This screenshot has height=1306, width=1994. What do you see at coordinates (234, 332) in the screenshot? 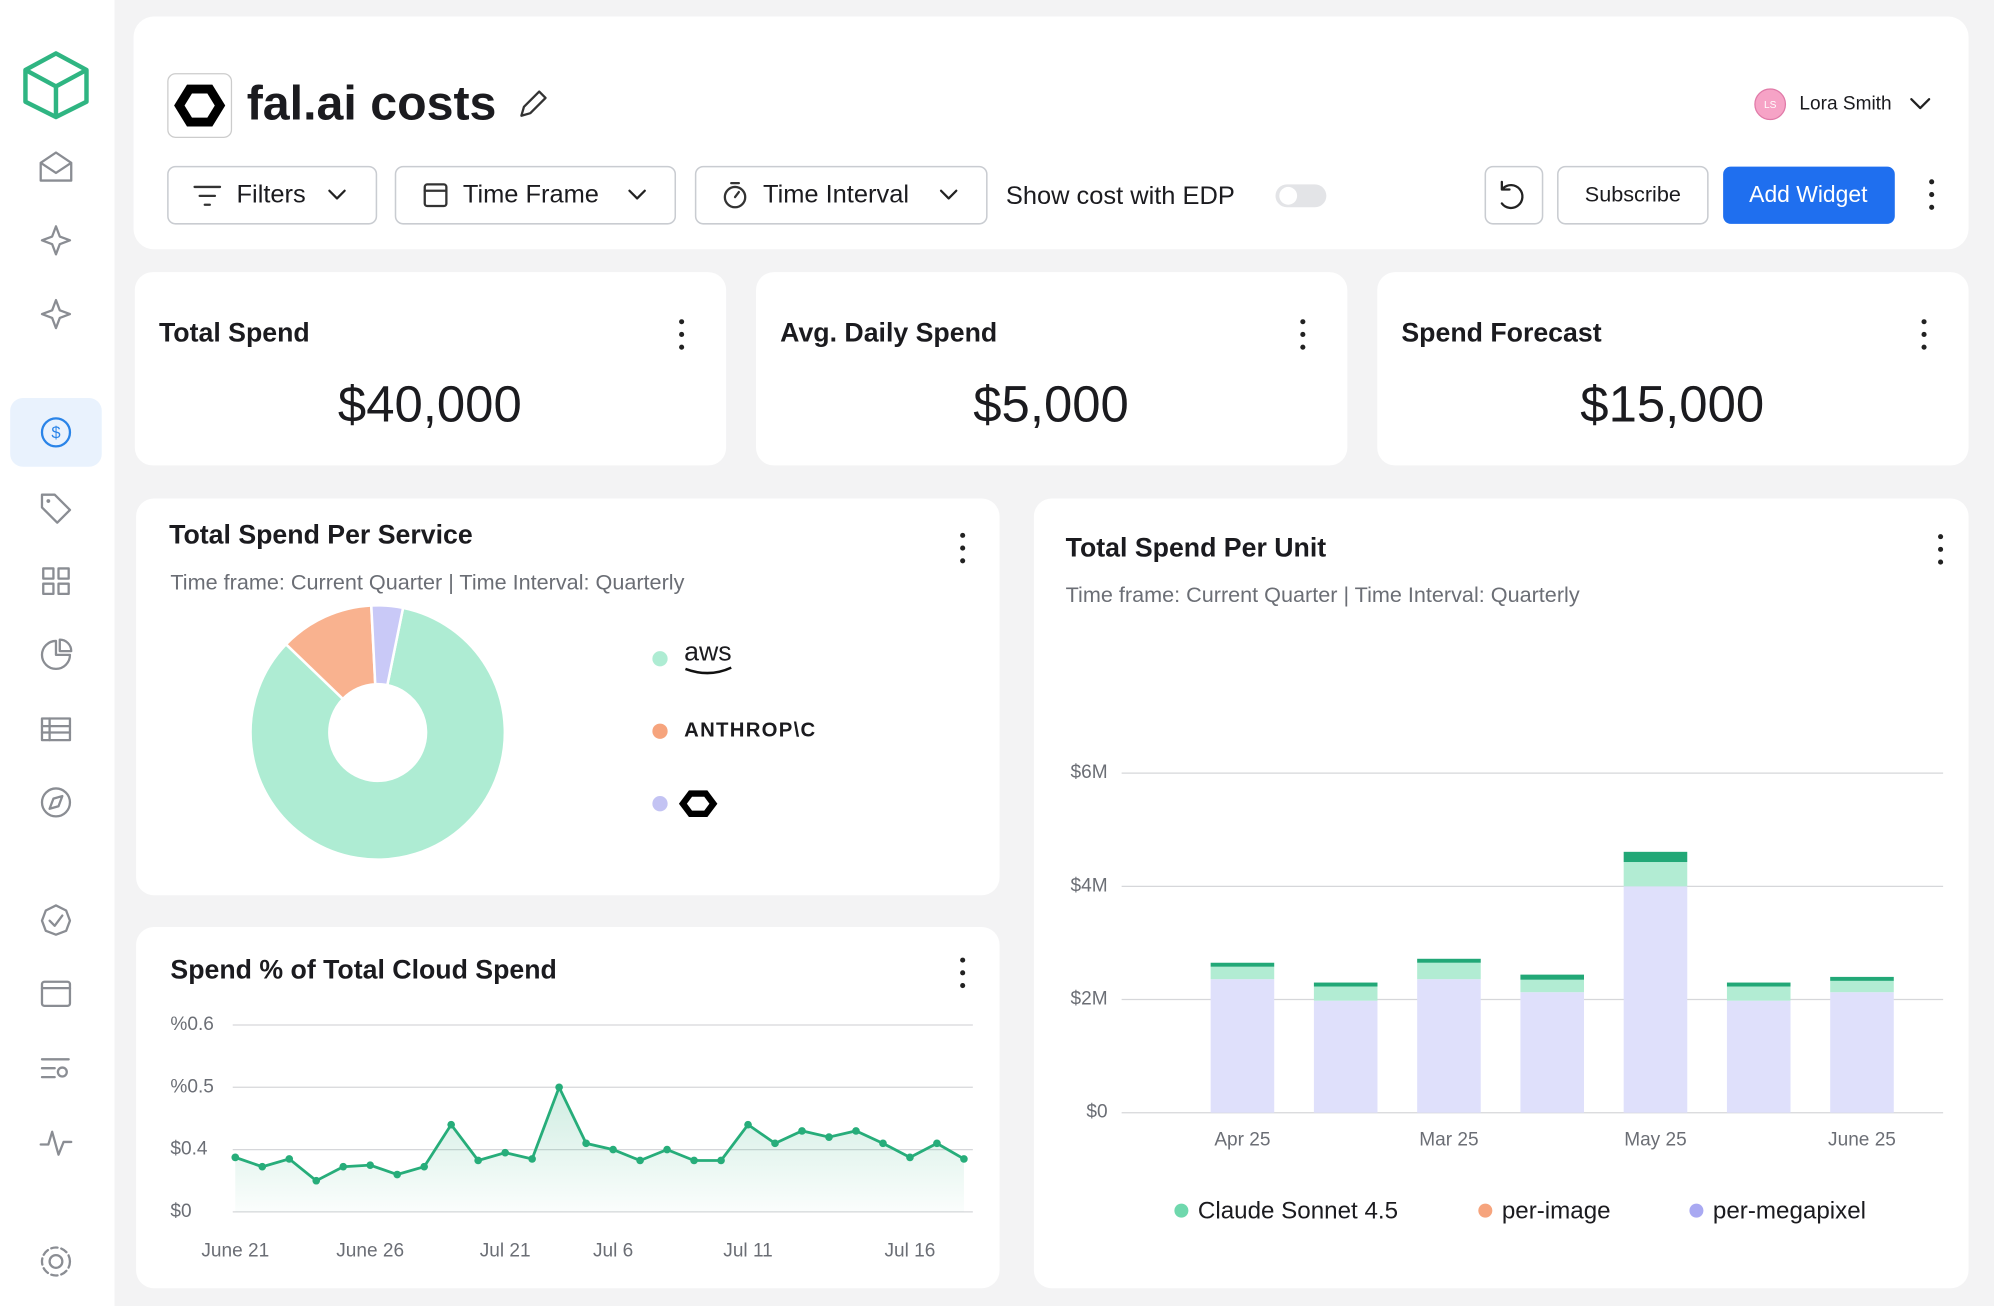
I see `kpi-title: Total Spend` at bounding box center [234, 332].